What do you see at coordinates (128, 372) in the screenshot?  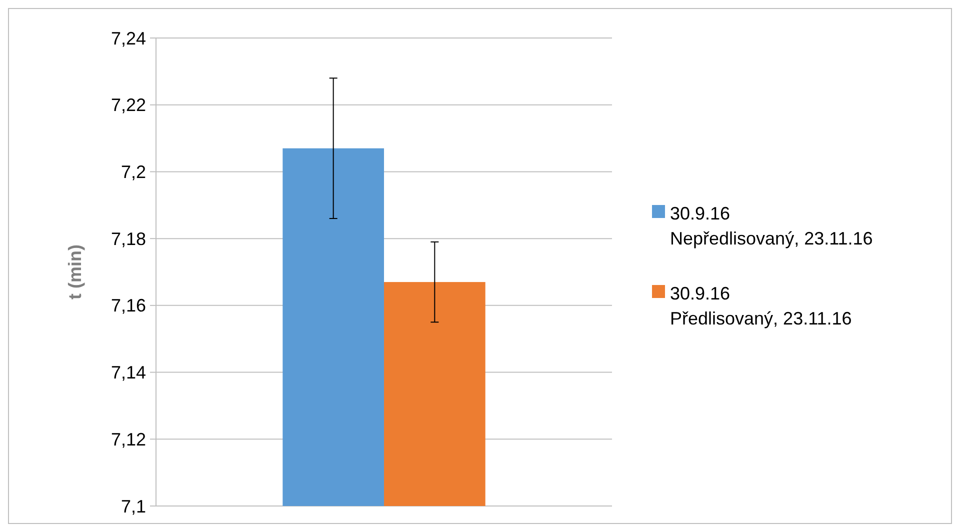 I see `y-tick-label: 7,14` at bounding box center [128, 372].